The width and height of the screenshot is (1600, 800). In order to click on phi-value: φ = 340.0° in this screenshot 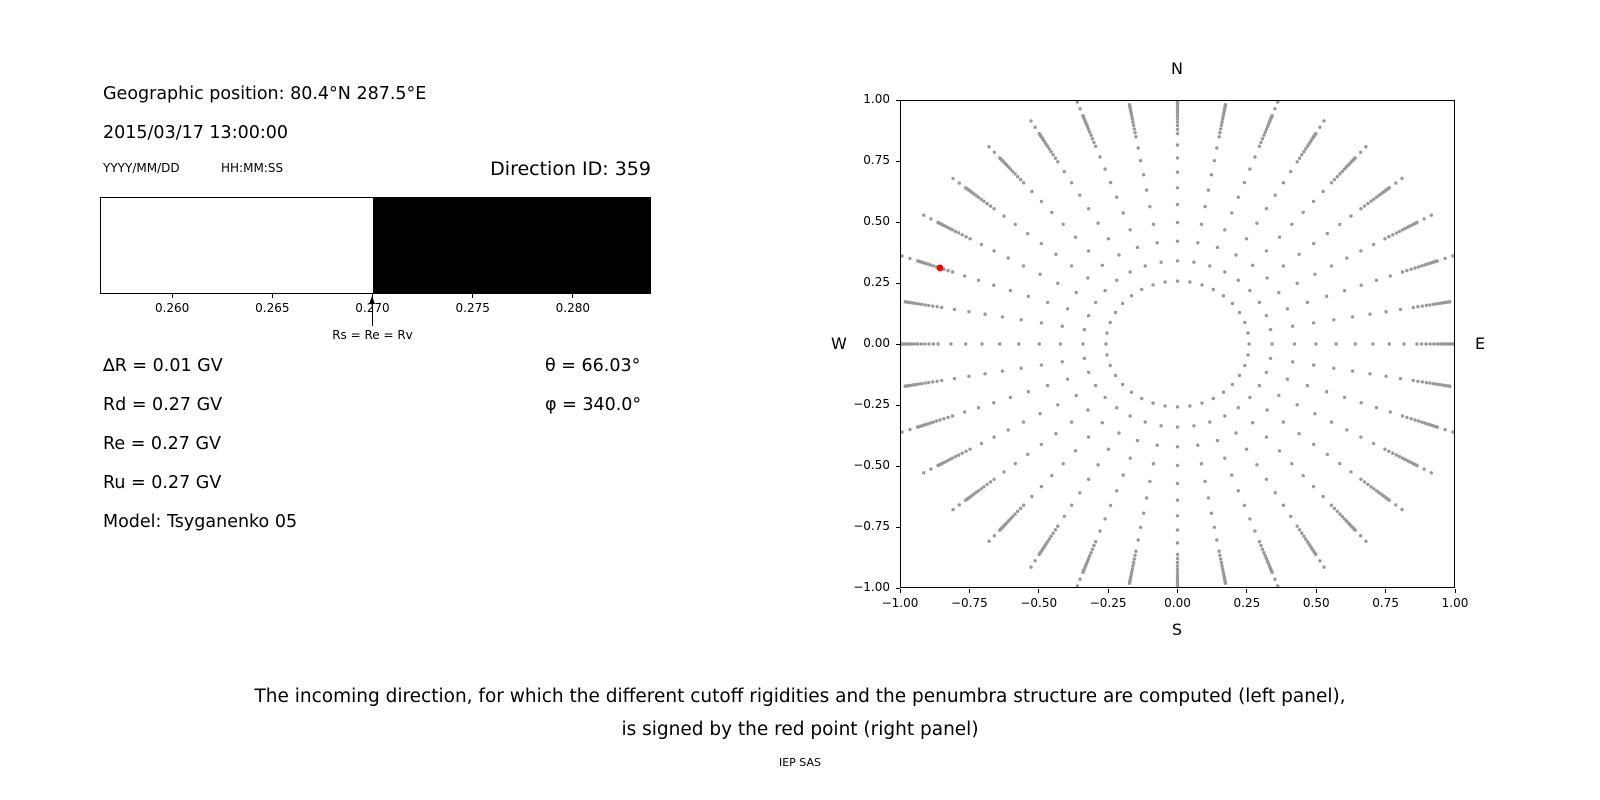, I will do `click(593, 405)`.